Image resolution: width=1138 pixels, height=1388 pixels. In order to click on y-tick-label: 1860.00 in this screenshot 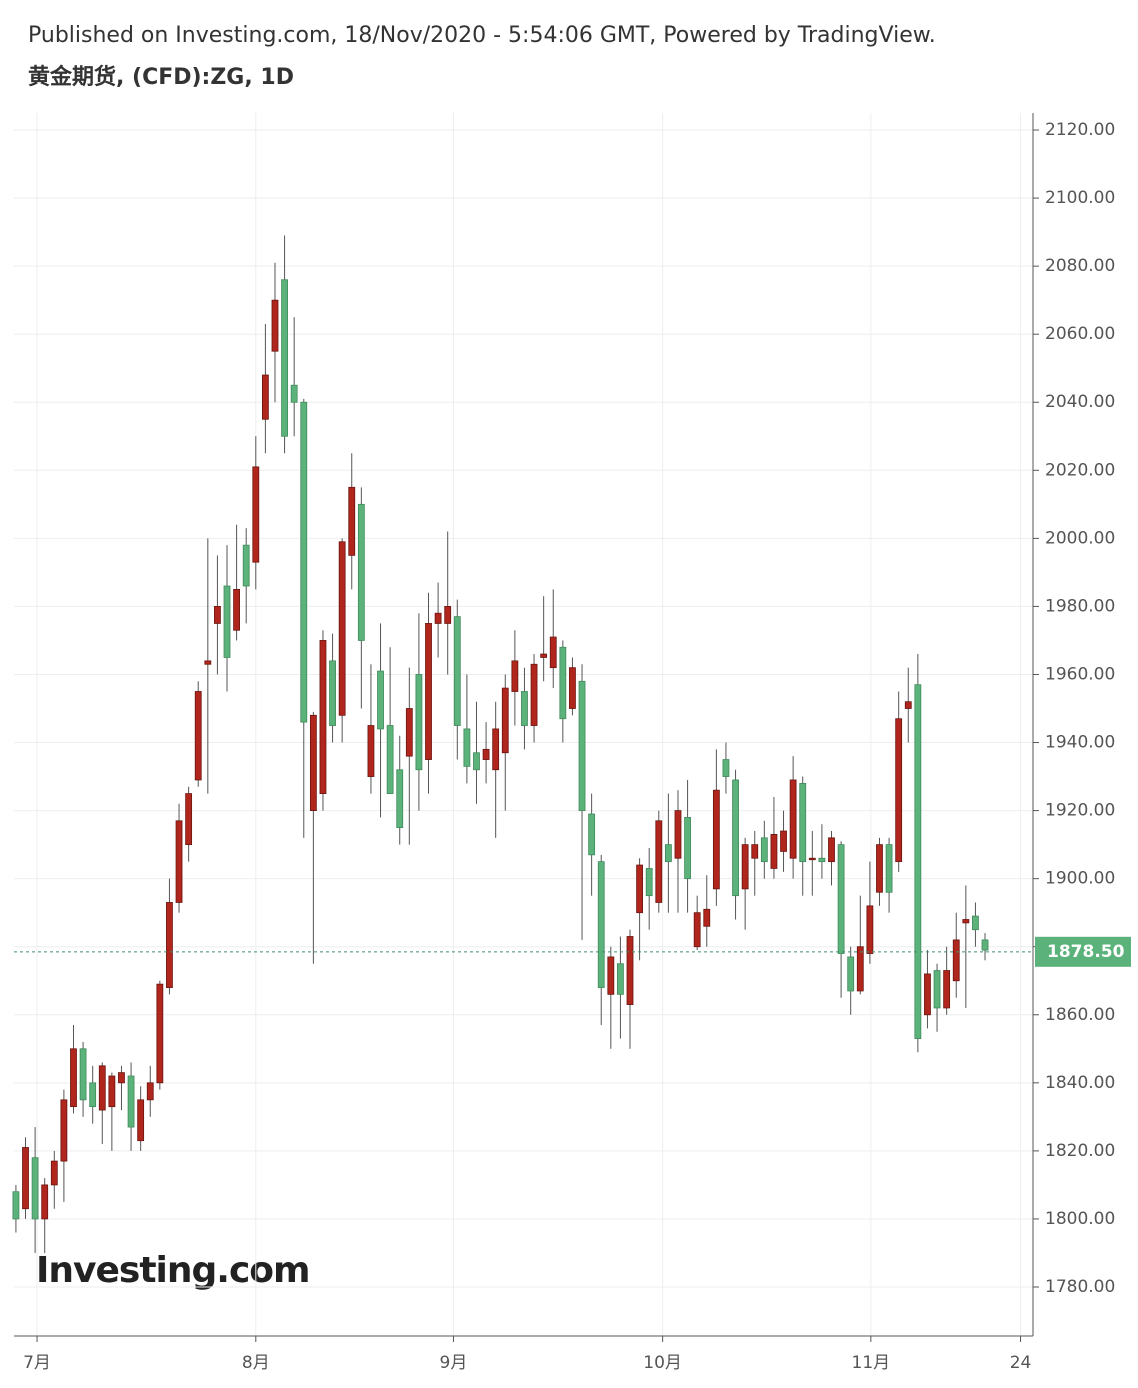, I will do `click(1080, 1015)`.